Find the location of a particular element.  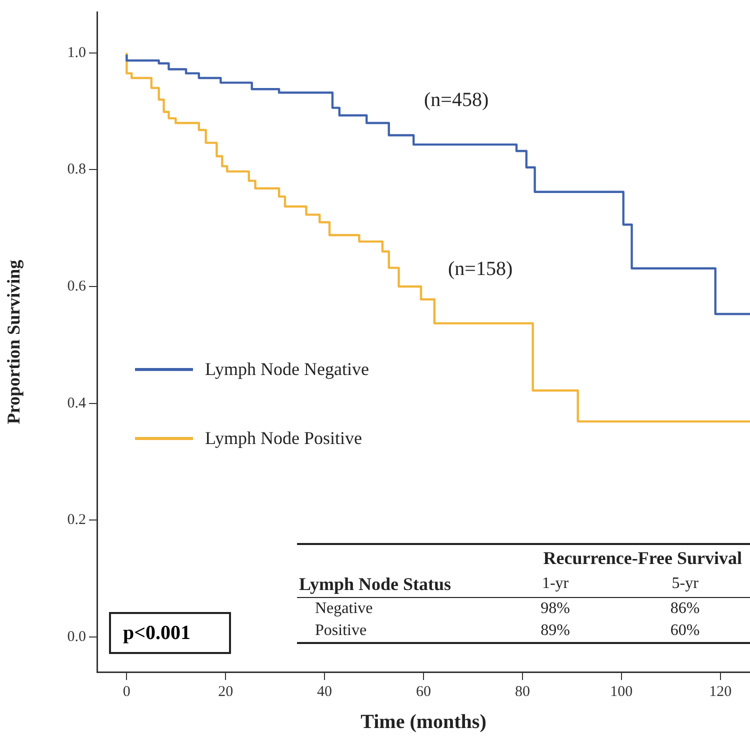

legend-label: Lymph Node Negative is located at coordinates (287, 369).